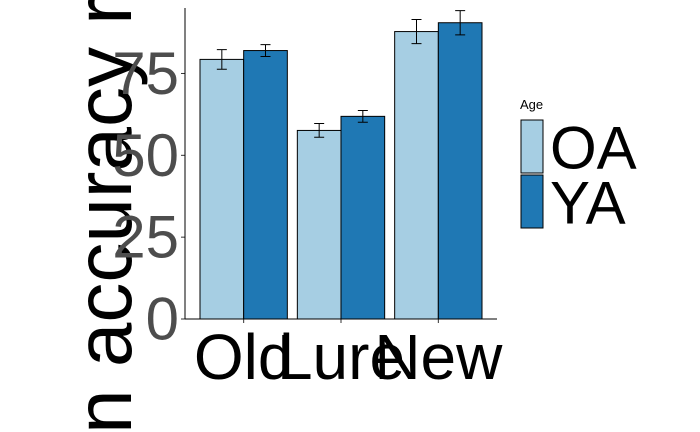 The image size is (700, 432). Describe the element at coordinates (588, 203) in the screenshot. I see `legend-label: YA` at that location.